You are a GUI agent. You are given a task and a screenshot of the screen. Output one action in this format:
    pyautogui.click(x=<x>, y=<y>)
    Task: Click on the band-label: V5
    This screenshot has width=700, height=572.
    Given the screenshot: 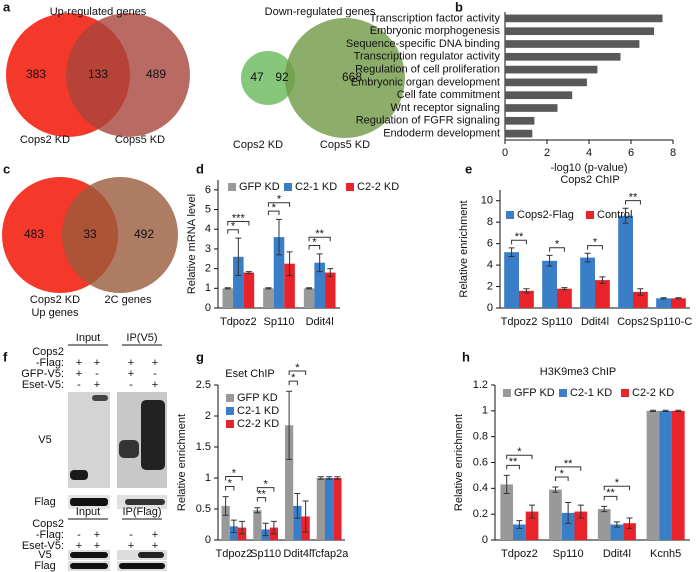 What is the action you would take?
    pyautogui.click(x=44, y=440)
    